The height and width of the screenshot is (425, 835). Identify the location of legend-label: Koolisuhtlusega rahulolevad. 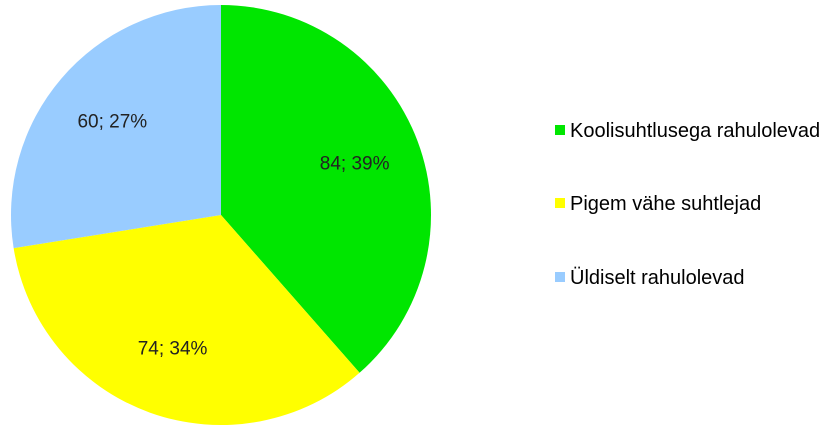
(695, 131).